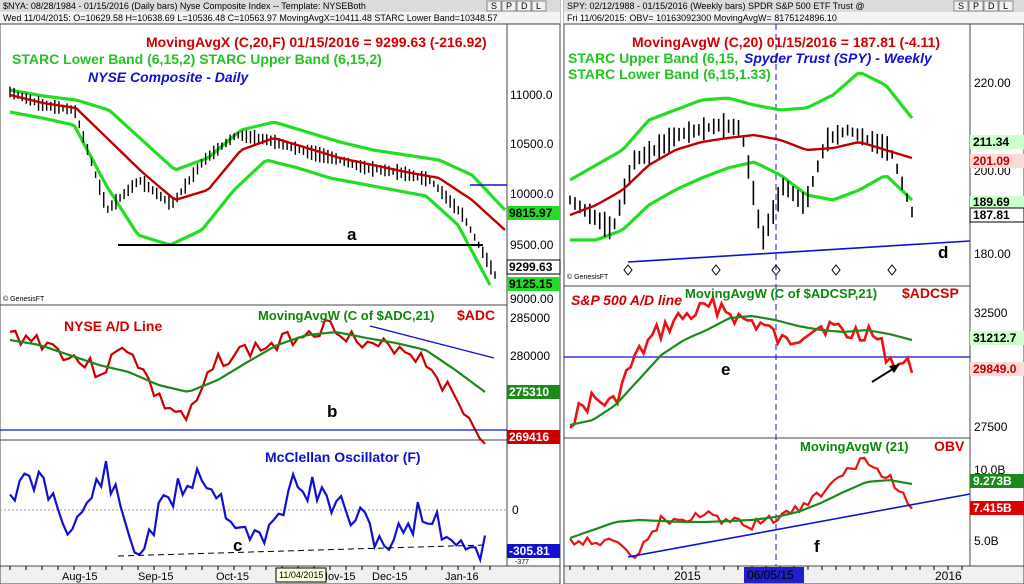  Describe the element at coordinates (669, 74) in the screenshot. I see `right-starc-lower-label: STARC Lower Band (6,15,1.33)` at that location.